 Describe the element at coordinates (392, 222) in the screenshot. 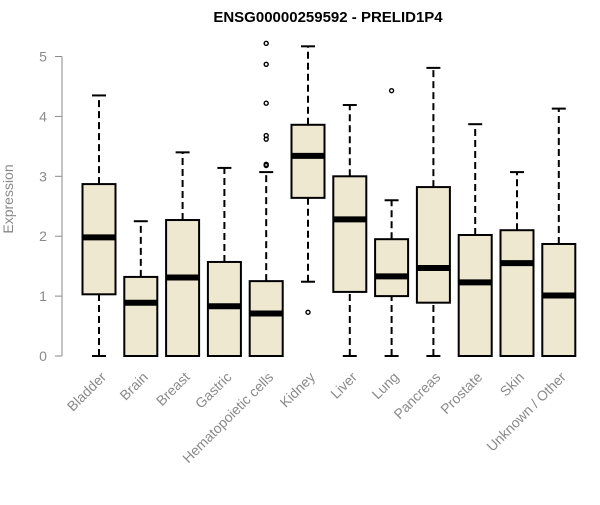

I see `box-lung` at that location.